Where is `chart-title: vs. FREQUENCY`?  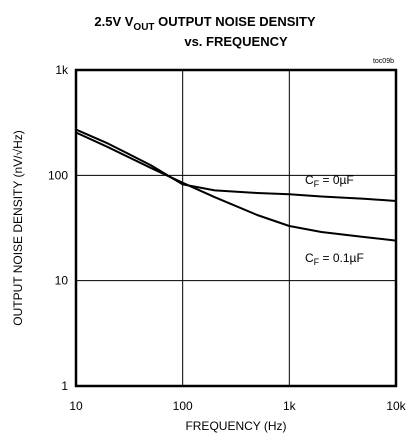 chart-title: vs. FREQUENCY is located at coordinates (236, 41).